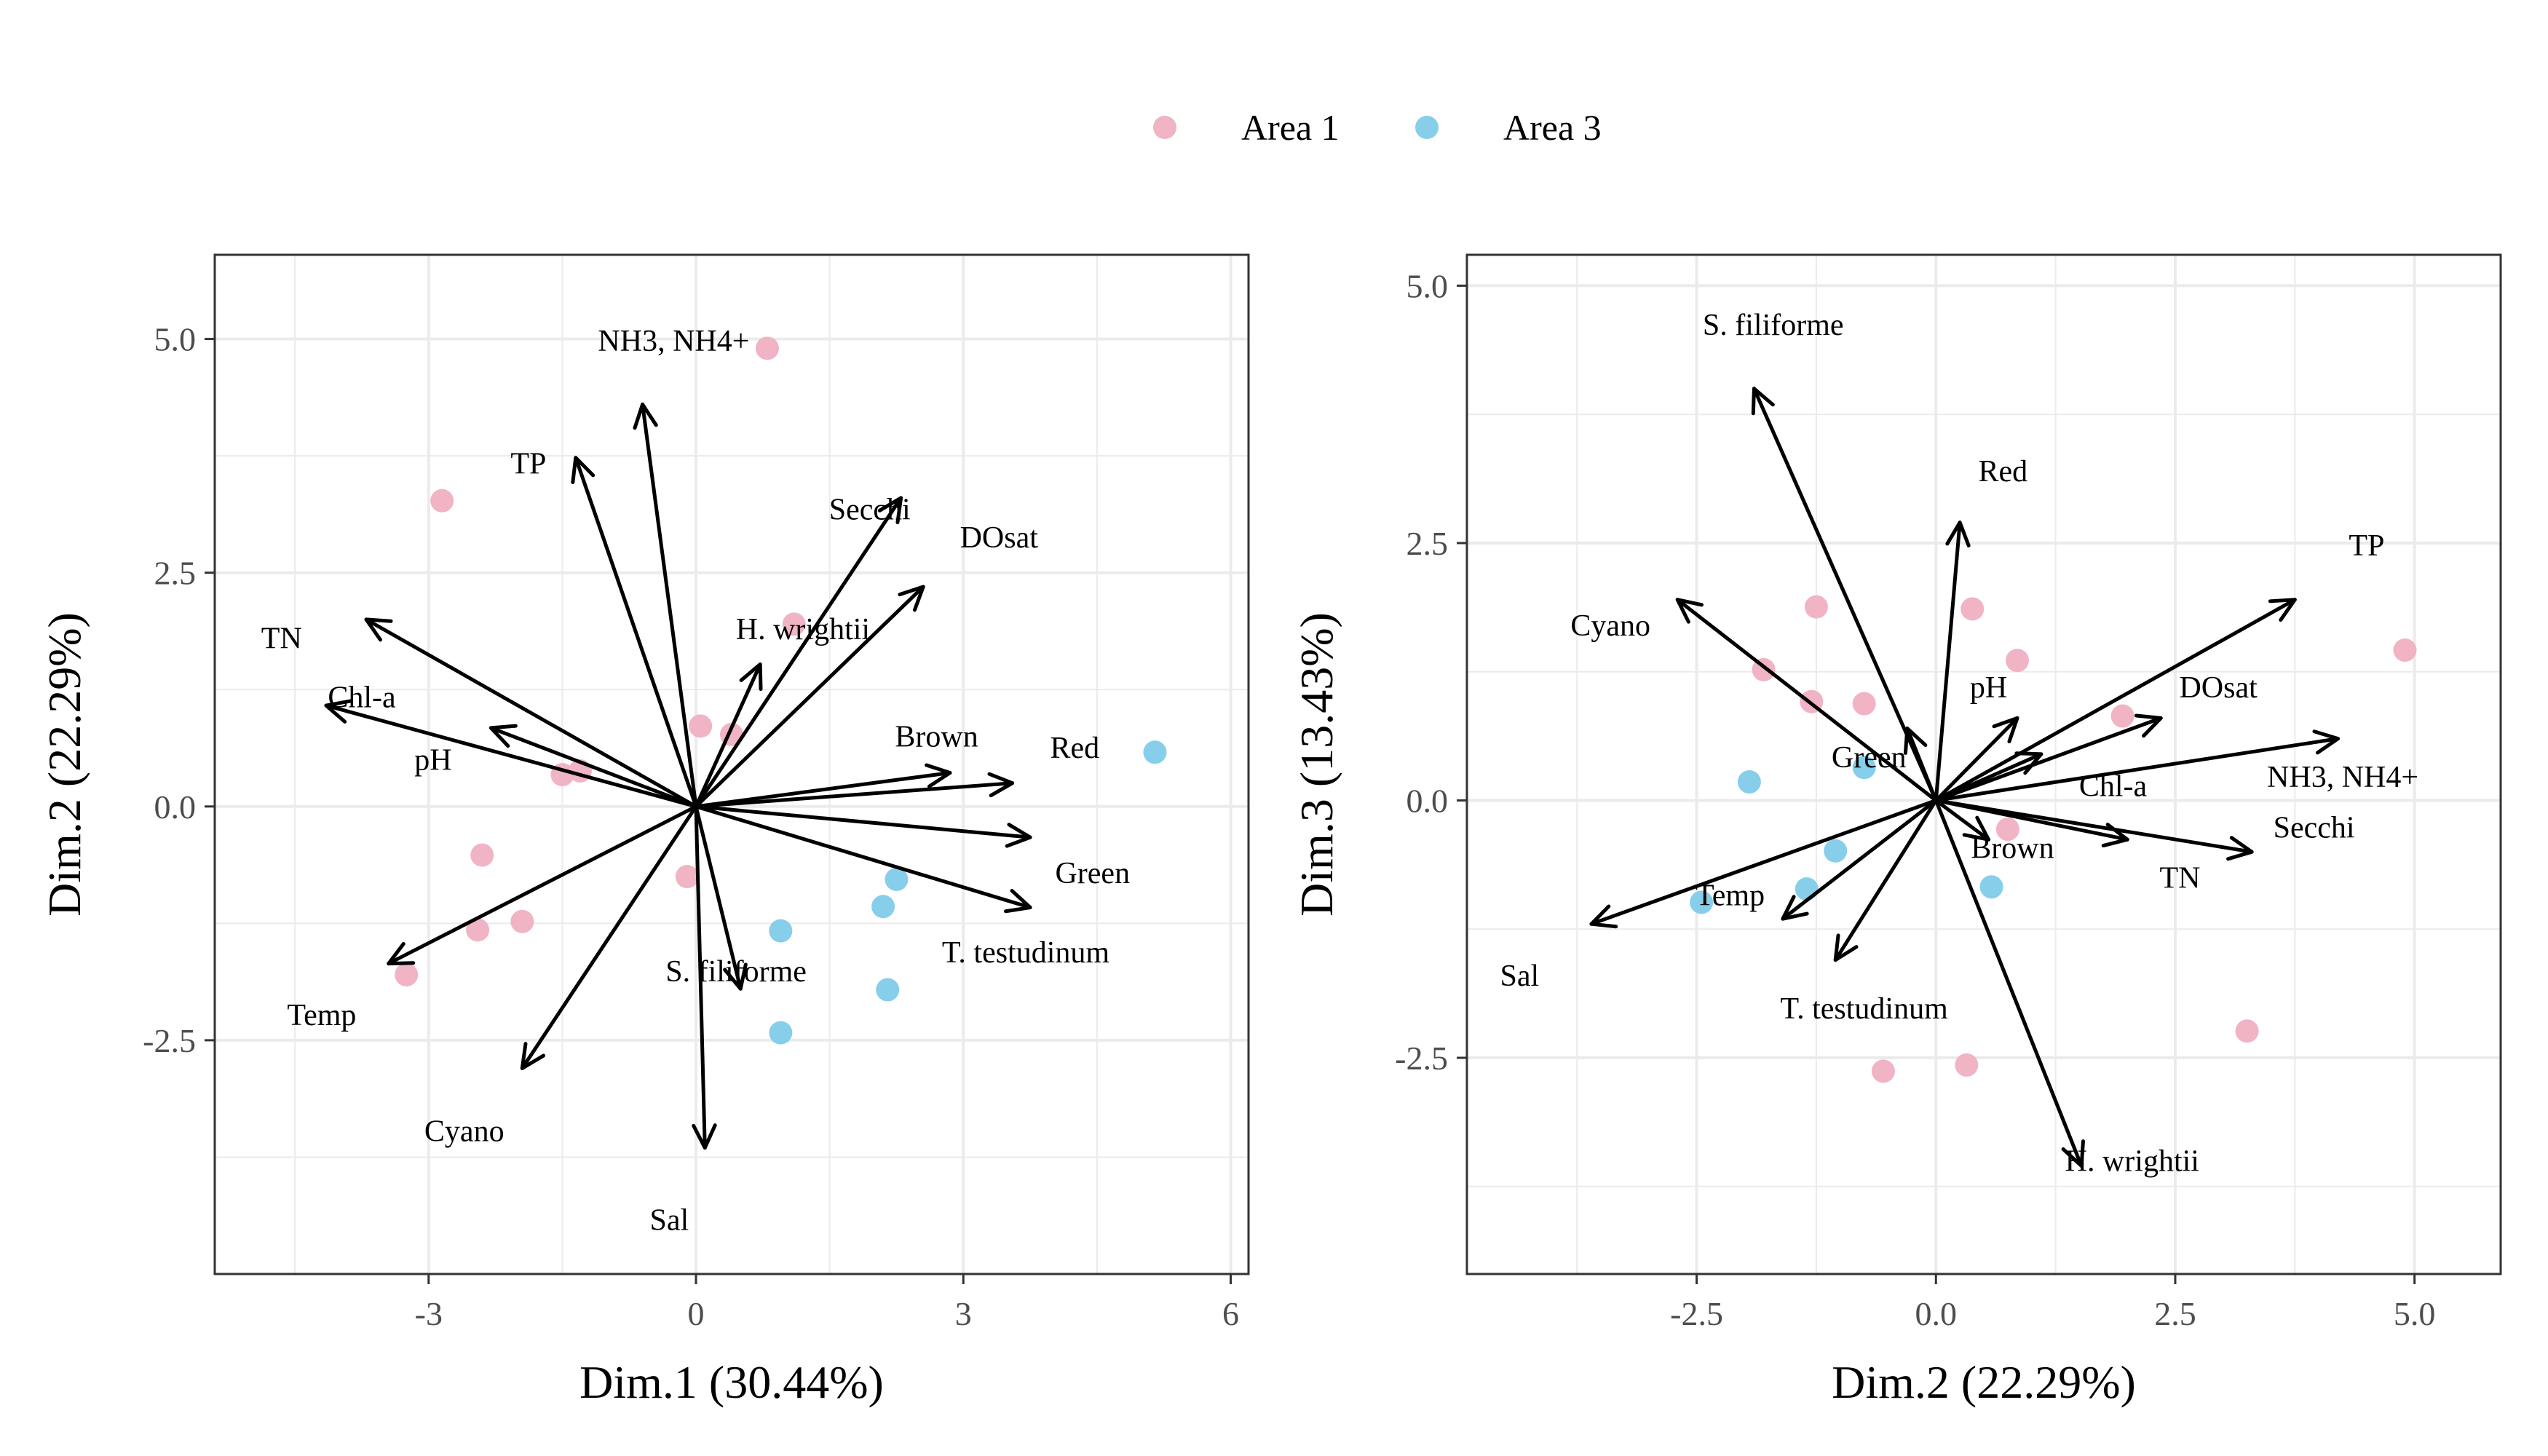  Describe the element at coordinates (1246, 127) in the screenshot. I see `legend-item-area-1: Area 1` at that location.